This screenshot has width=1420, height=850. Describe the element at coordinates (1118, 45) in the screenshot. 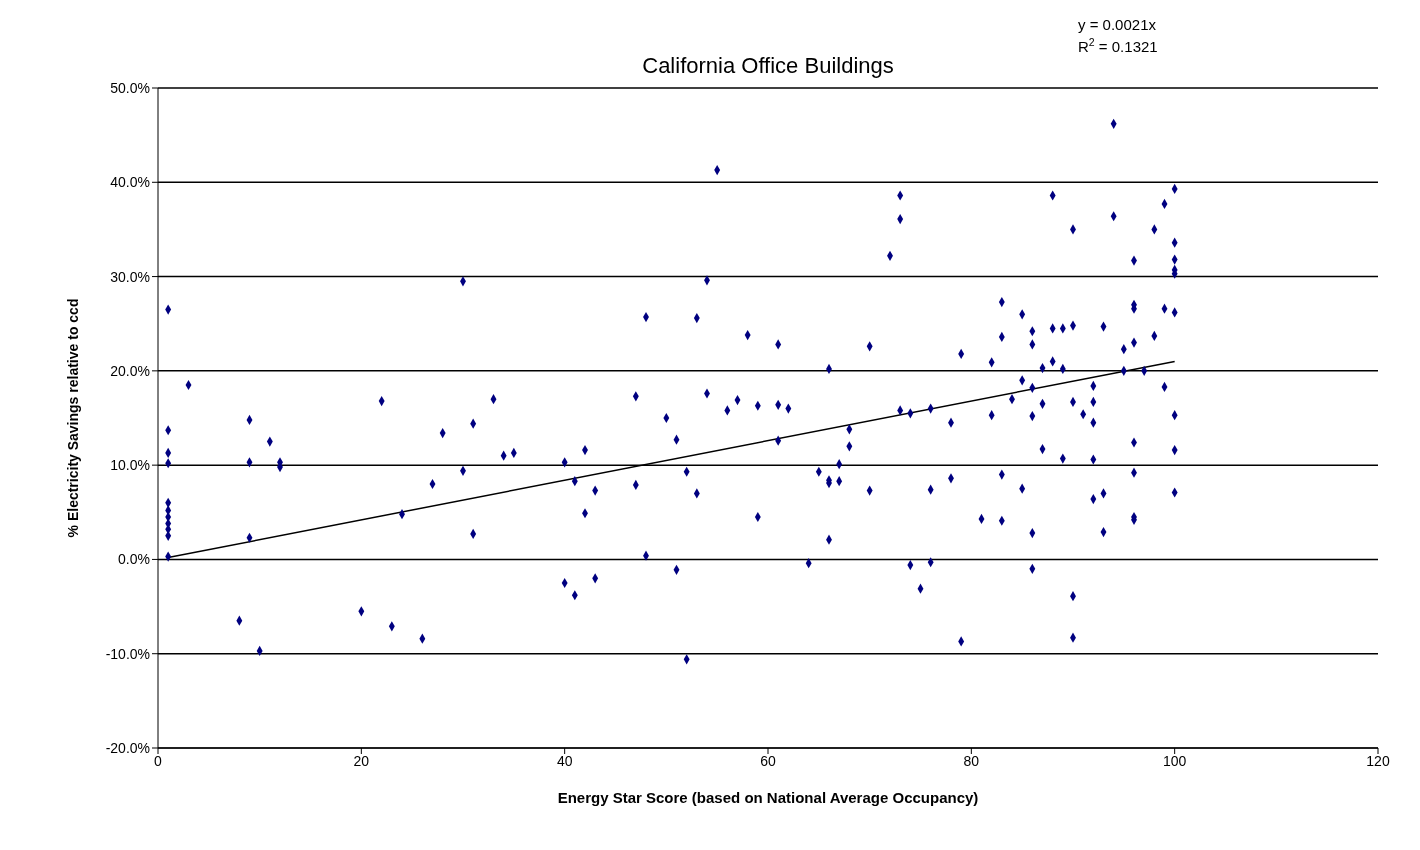

I see `text: R$^{2}$ = 0.1321` at that location.